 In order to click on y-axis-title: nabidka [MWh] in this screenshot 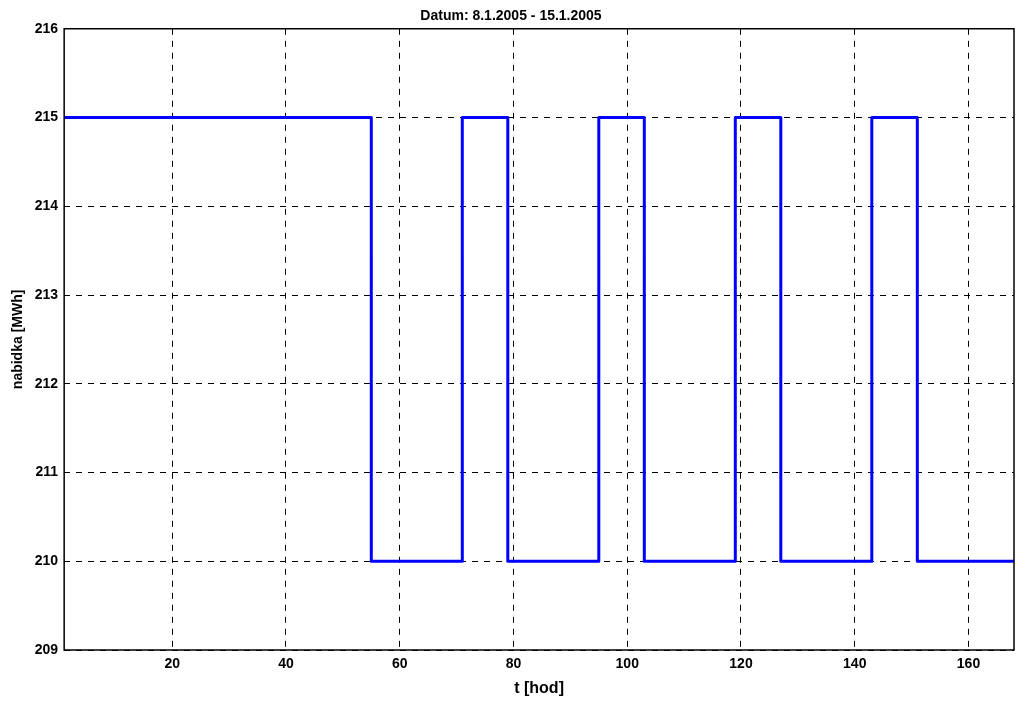, I will do `click(17, 339)`.